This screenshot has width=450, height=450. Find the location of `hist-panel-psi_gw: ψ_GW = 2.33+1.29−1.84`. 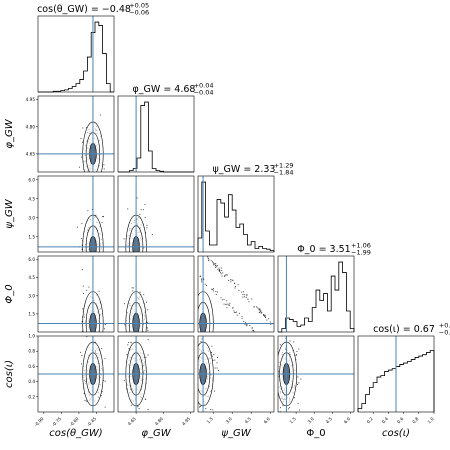

hist-panel-psi_gw: ψ_GW = 2.33+1.29−1.84 is located at coordinates (245, 207).